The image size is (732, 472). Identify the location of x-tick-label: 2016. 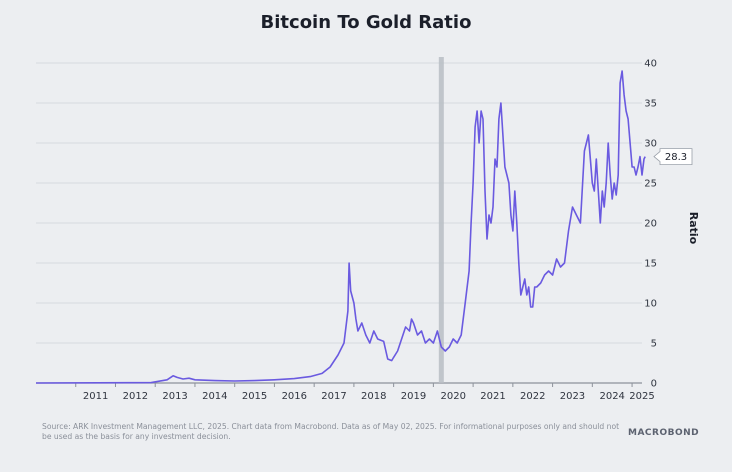
(294, 396).